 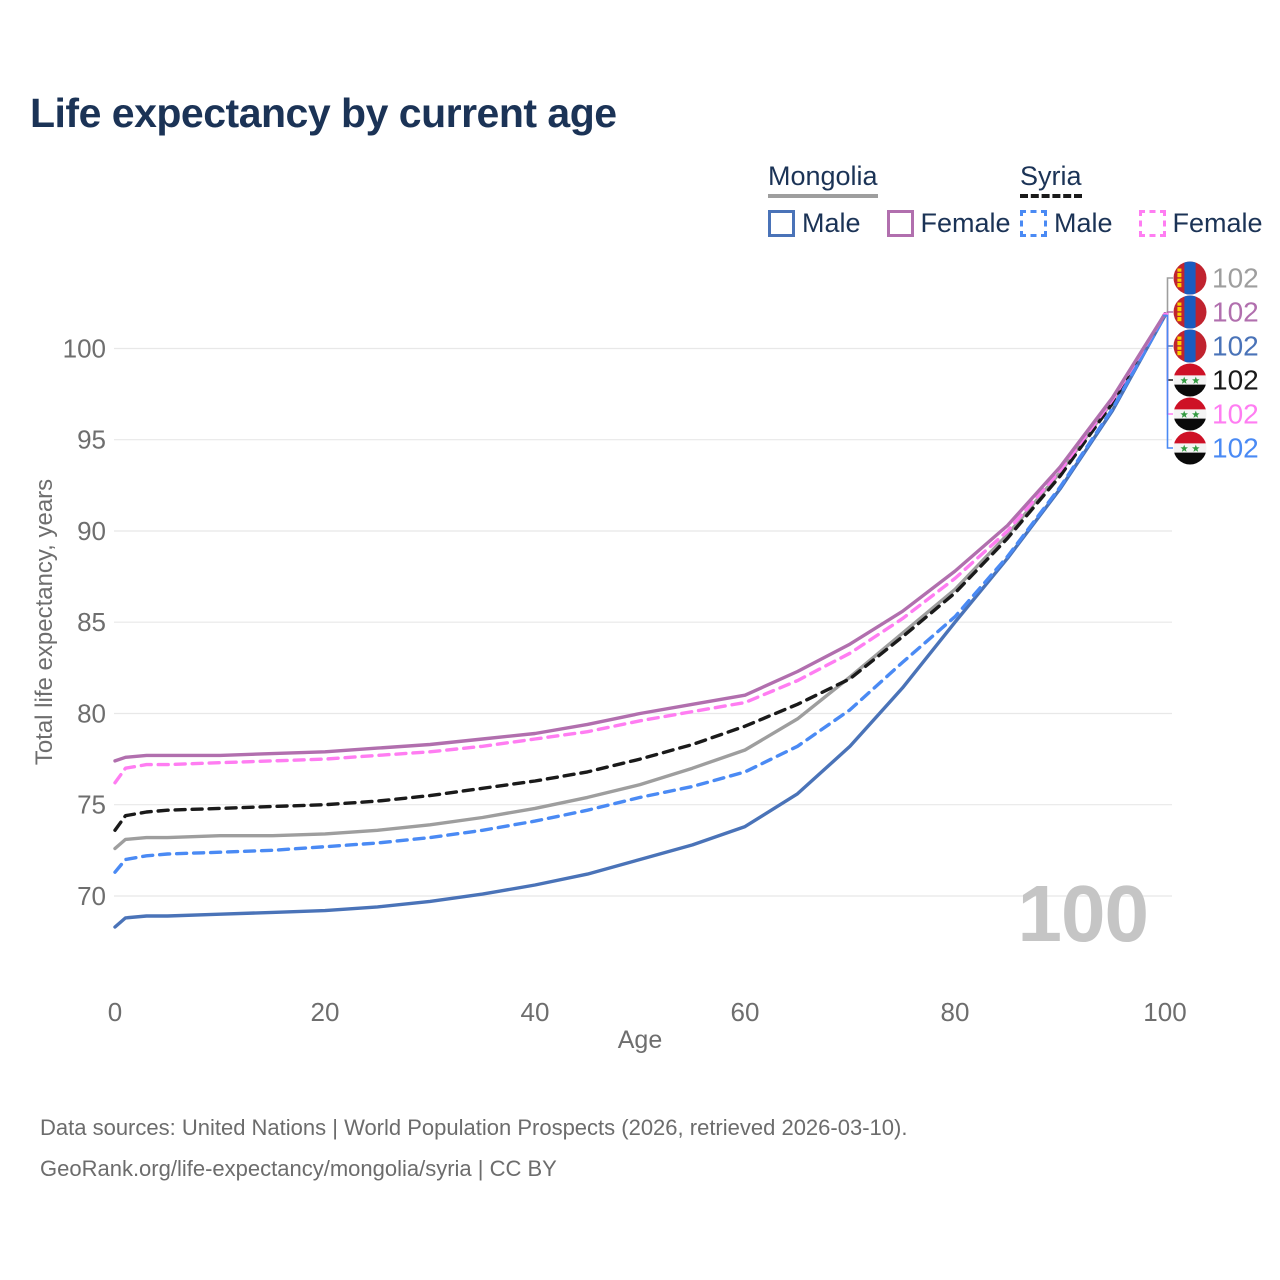 What do you see at coordinates (955, 1012) in the screenshot?
I see `x-tick-label: 80` at bounding box center [955, 1012].